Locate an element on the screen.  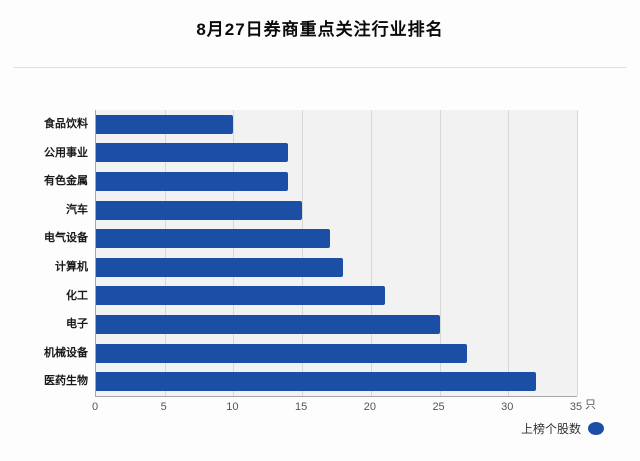
x-axis-tick: 30 is located at coordinates (507, 407).